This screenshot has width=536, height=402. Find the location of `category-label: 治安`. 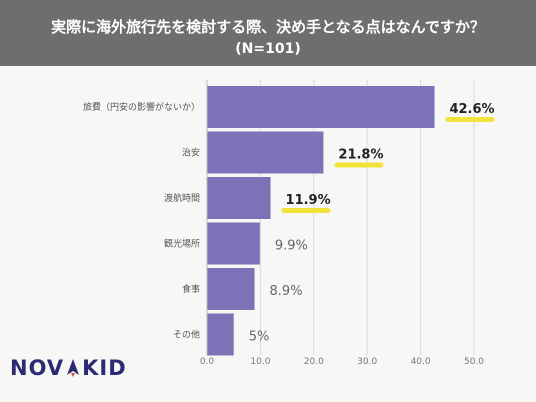

category-label: 治安 is located at coordinates (191, 153).